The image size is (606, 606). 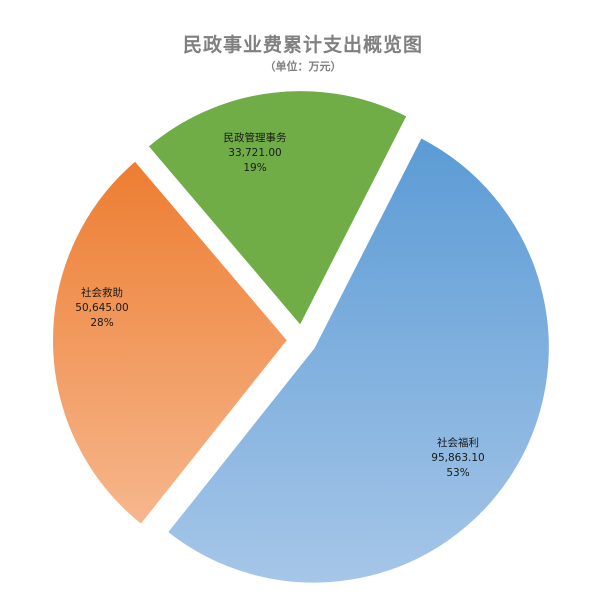 I want to click on slice-label-civil-affairs-admin-value: 33,721.00, so click(x=254, y=153).